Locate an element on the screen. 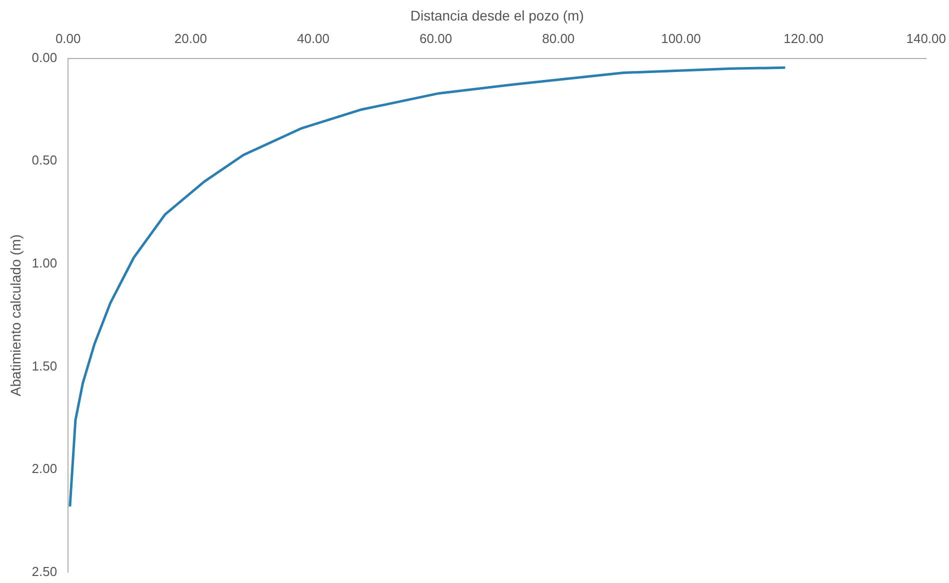  y-tick-label: 2.00 is located at coordinates (45, 468).